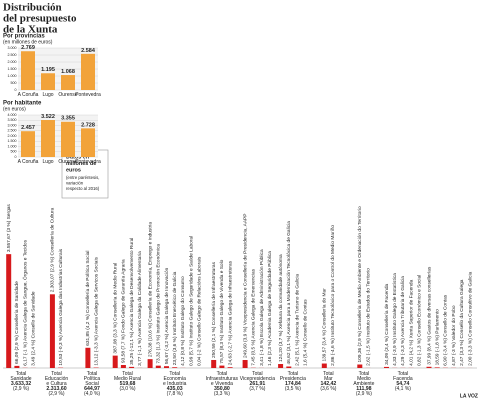 The image size is (480, 400). I want to click on legend-note: (entre paréntesis,, so click(82, 177).